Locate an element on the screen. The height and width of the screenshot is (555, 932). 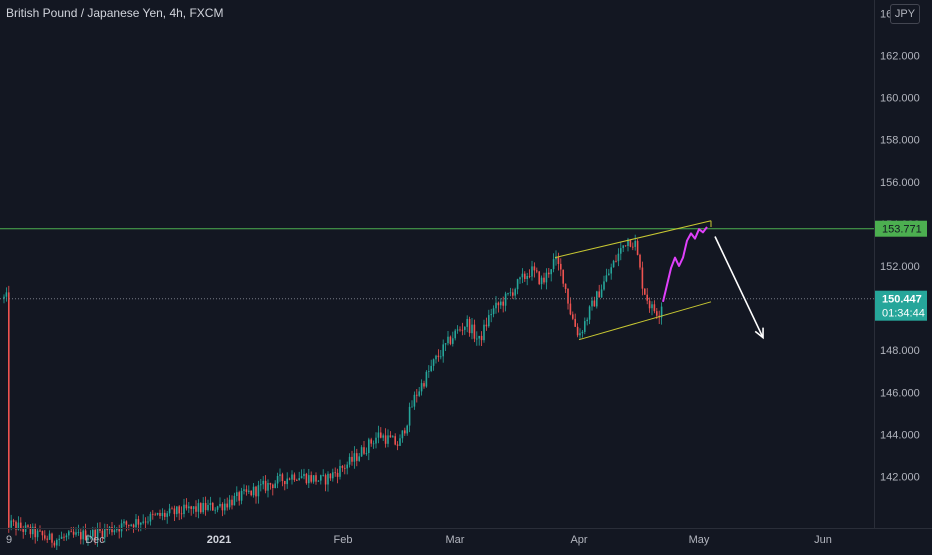
forecast-arrow is located at coordinates (739, 288).